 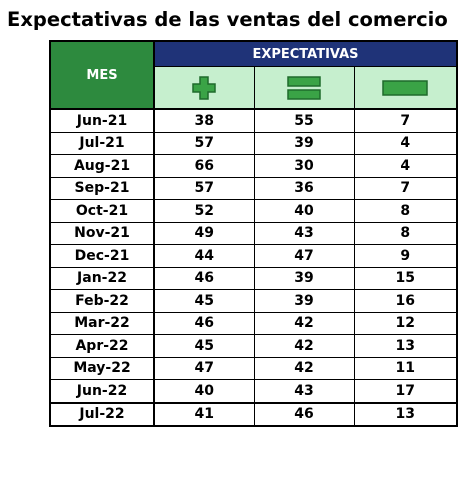 I want to click on month-column-header: MES, so click(x=102, y=75).